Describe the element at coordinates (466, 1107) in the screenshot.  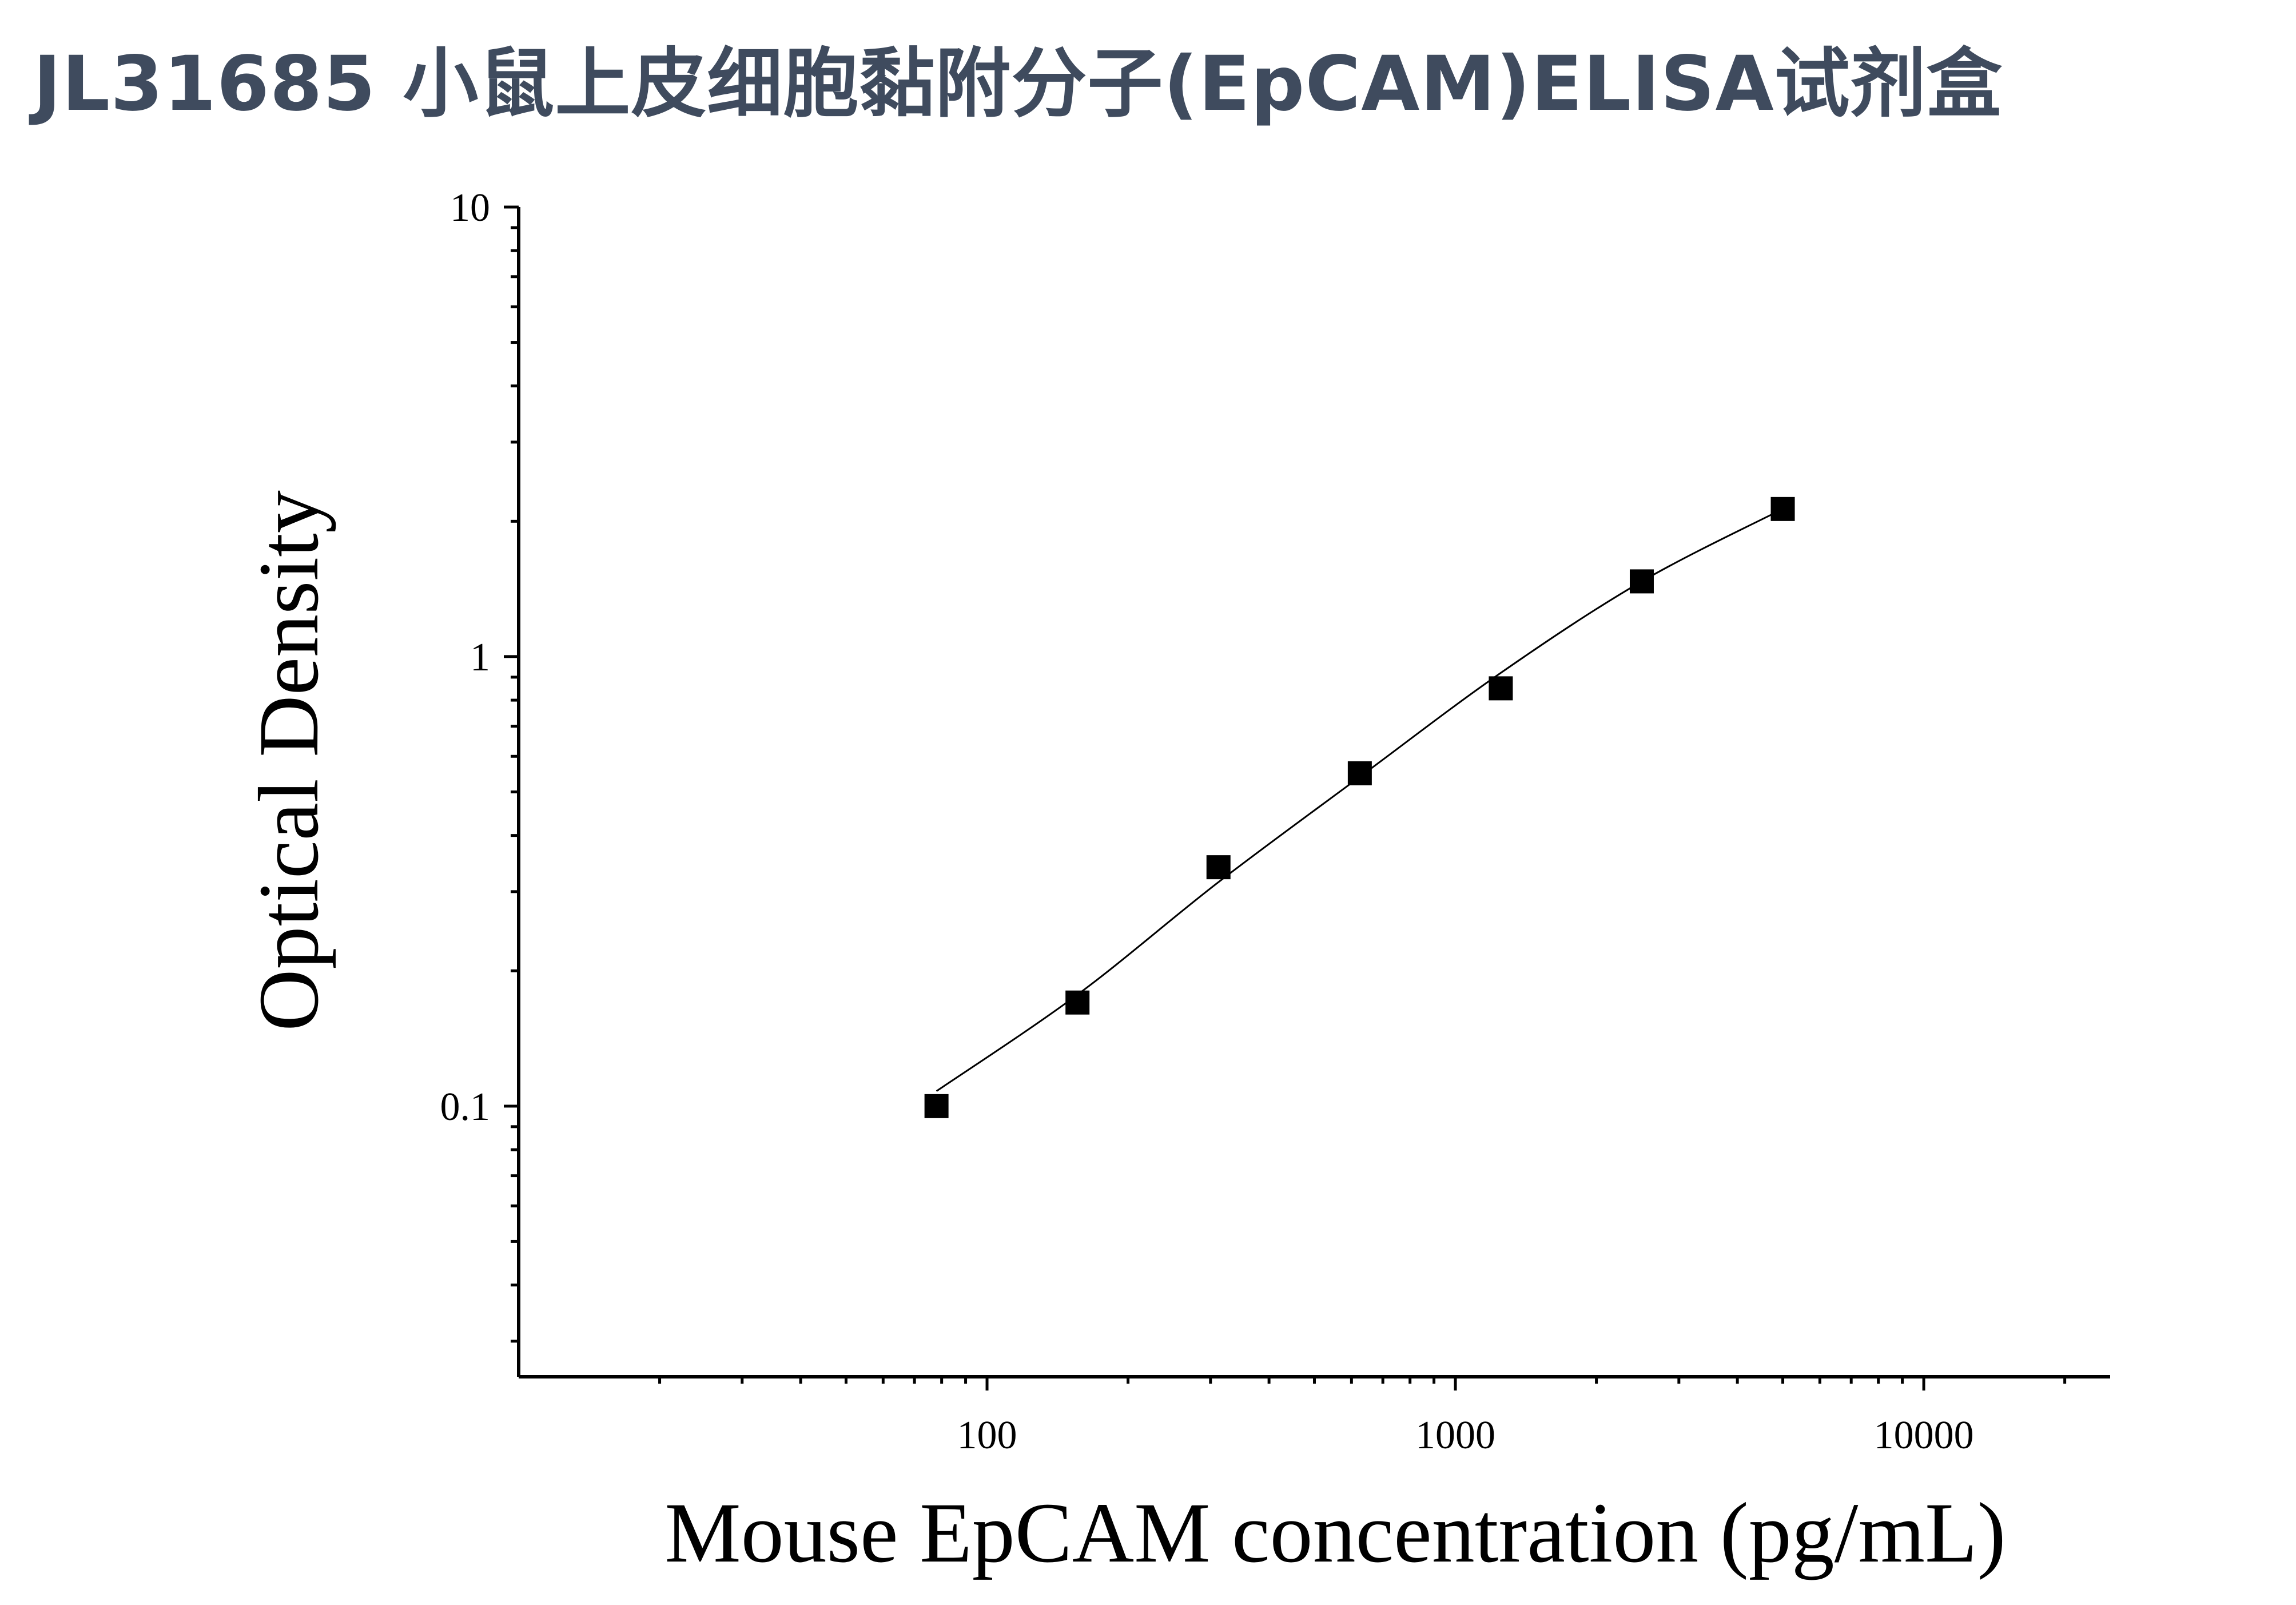
I see `y-tick-label: 0.1` at that location.